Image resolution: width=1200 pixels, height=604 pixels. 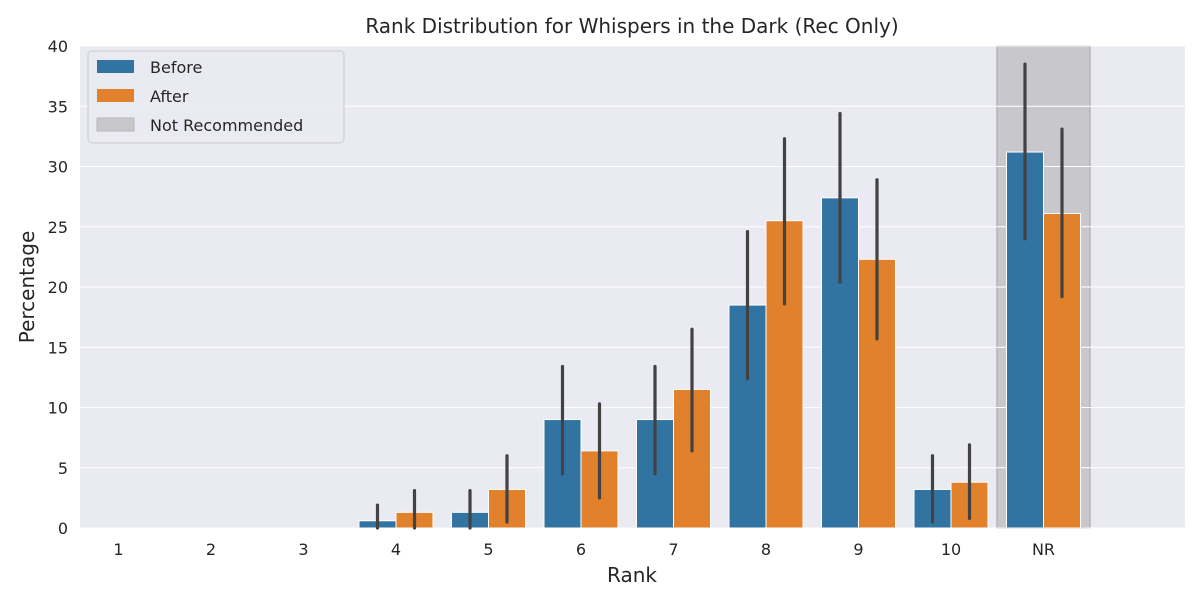 What do you see at coordinates (58, 106) in the screenshot?
I see `y-tick-label: 35` at bounding box center [58, 106].